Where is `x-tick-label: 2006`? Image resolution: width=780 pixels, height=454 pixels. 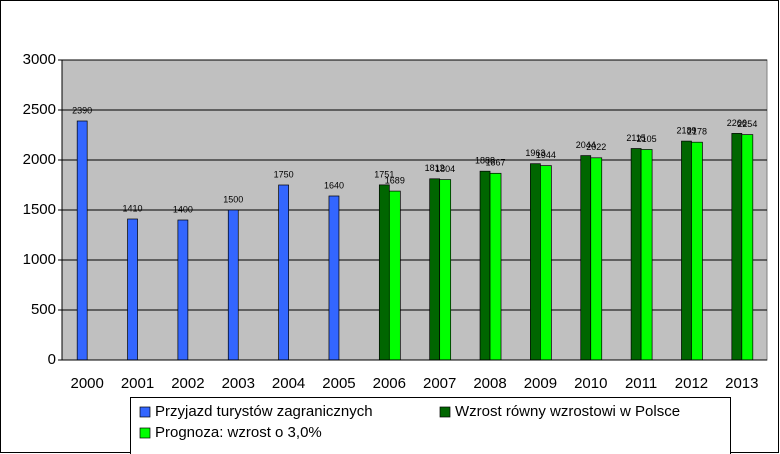
x-tick-label: 2006 is located at coordinates (389, 383).